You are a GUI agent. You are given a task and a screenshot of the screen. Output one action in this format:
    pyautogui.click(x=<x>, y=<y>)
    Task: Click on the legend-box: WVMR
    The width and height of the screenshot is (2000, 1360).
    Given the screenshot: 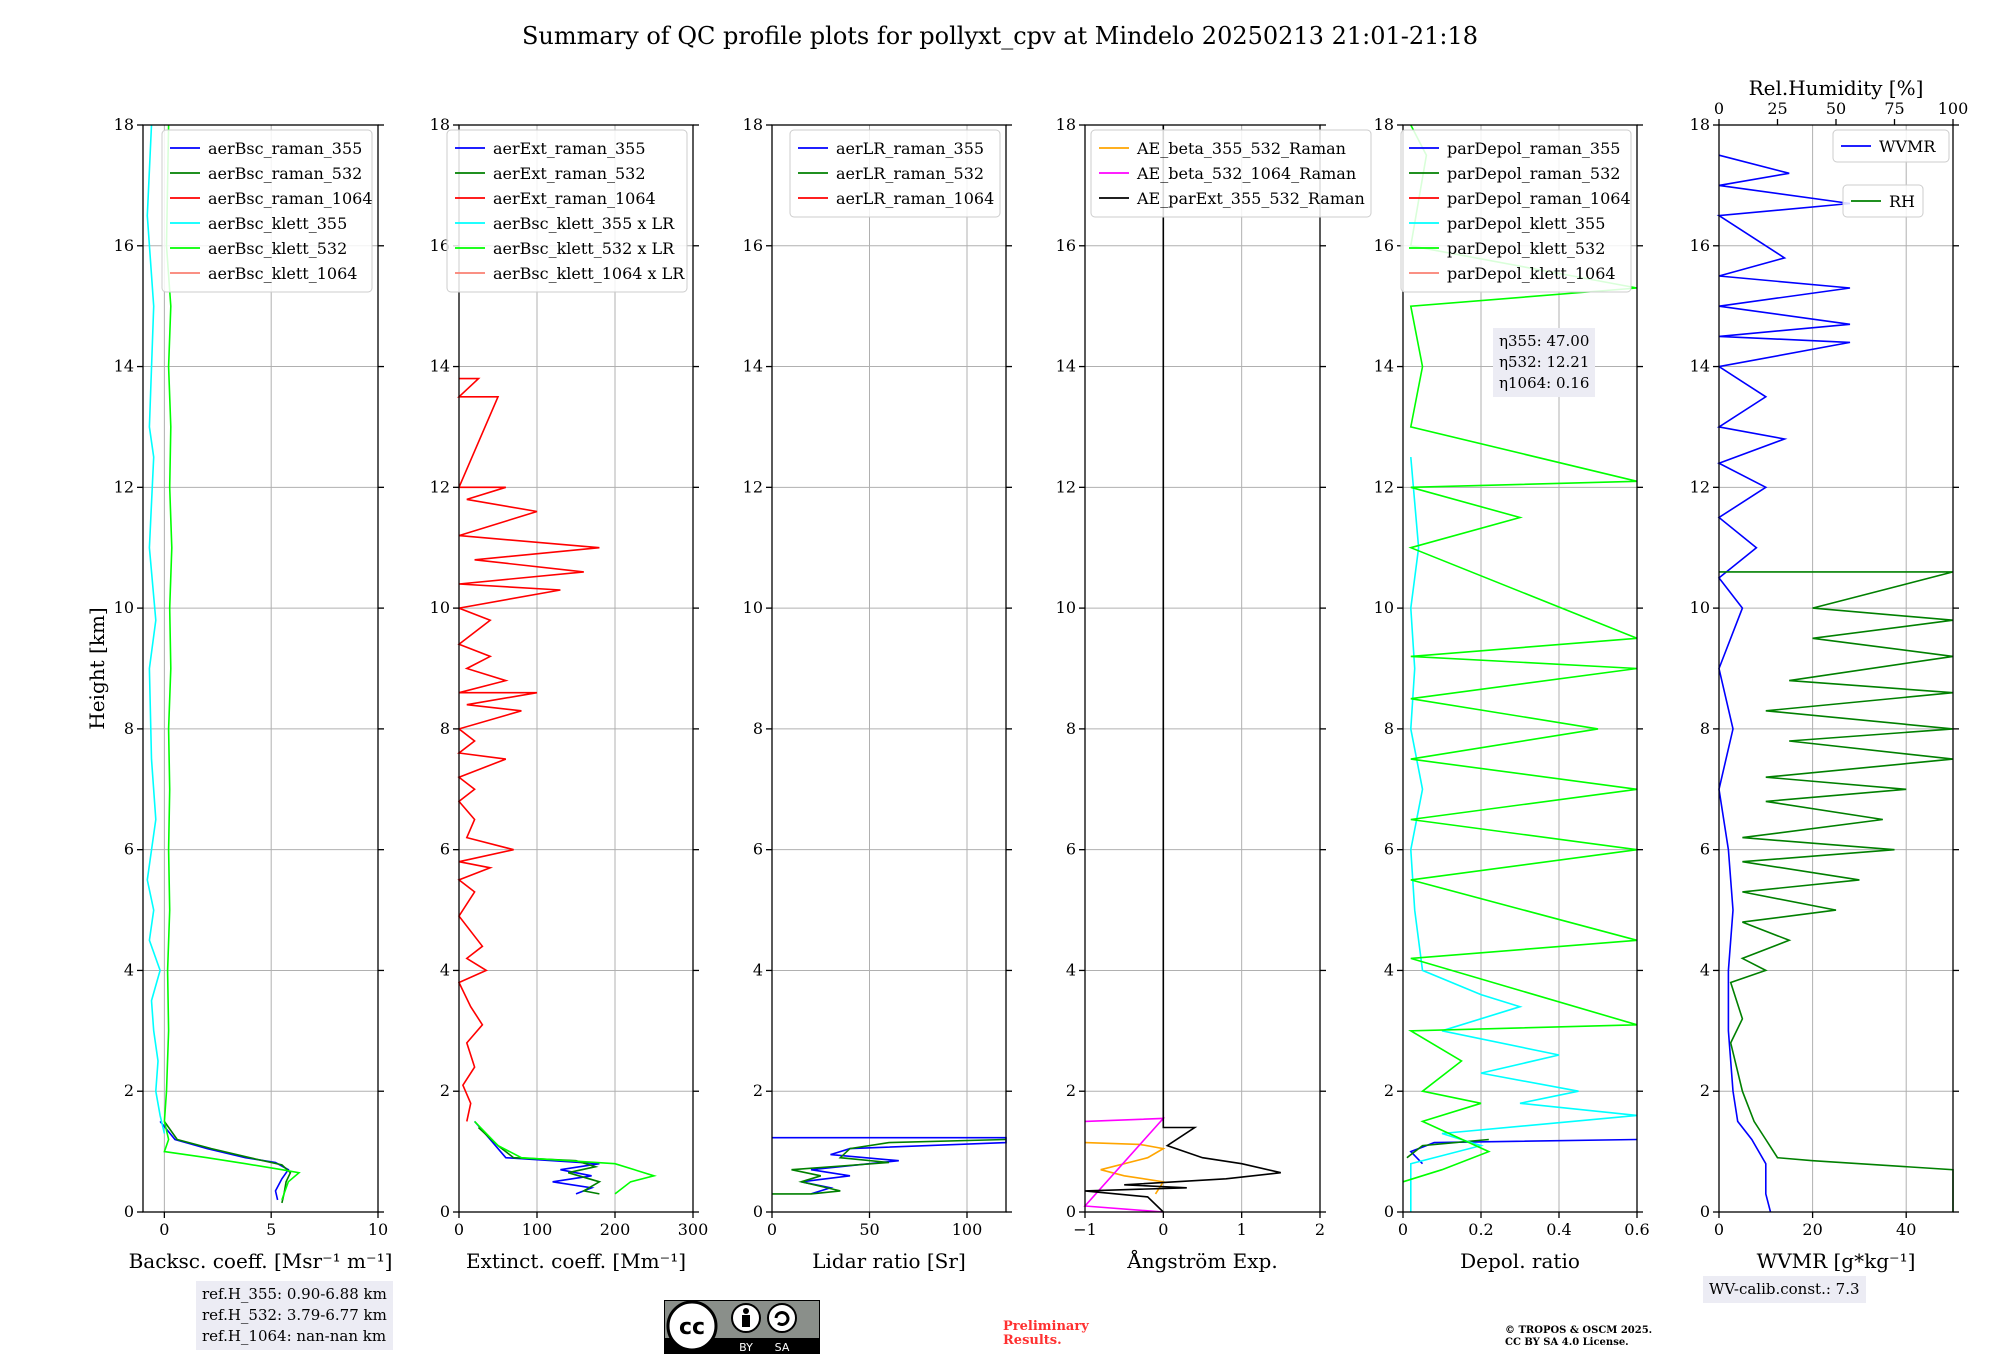 What is the action you would take?
    pyautogui.click(x=1891, y=146)
    